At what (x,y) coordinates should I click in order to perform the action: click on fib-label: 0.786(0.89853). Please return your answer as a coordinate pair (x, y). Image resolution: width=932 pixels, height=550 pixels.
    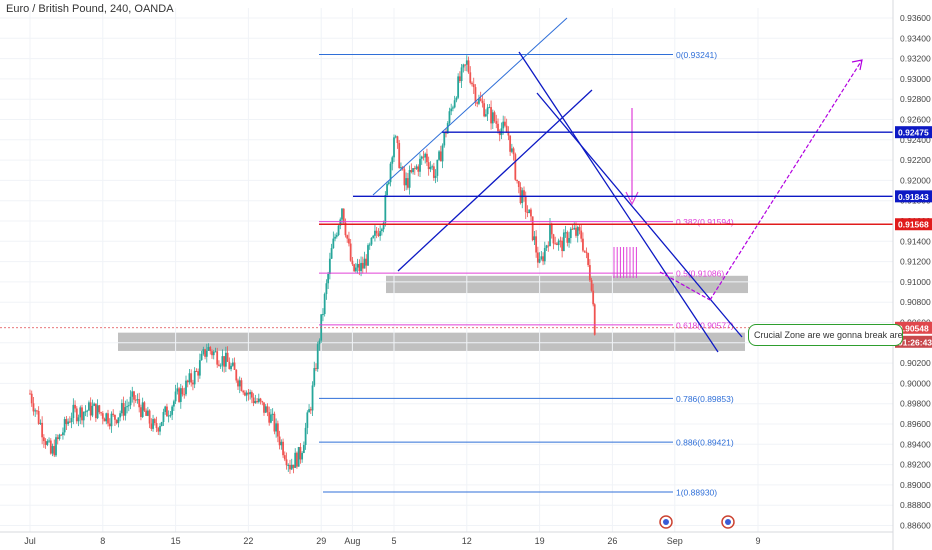
    Looking at the image, I should click on (705, 399).